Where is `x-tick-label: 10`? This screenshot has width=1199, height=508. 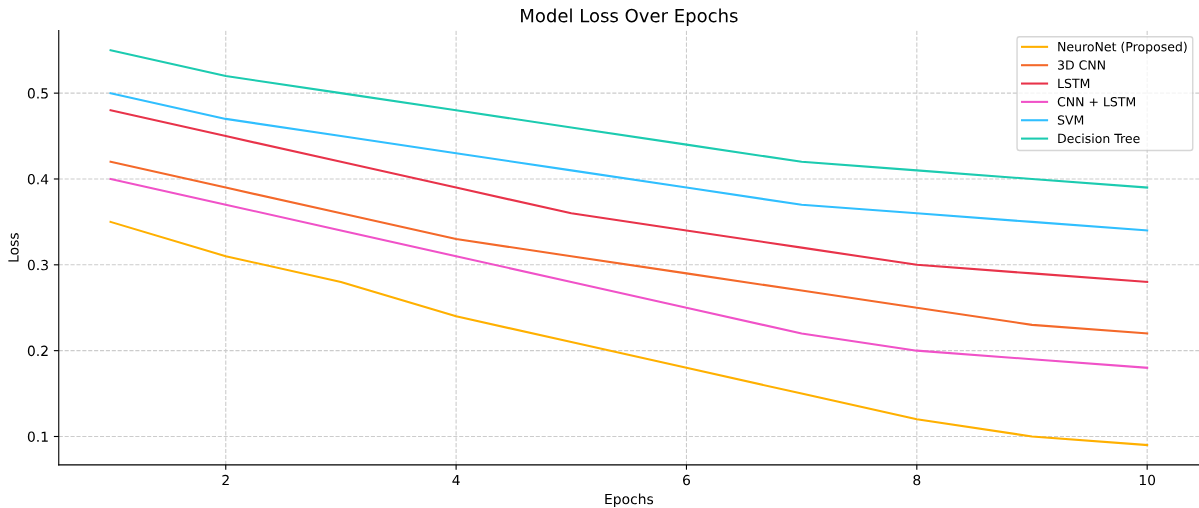 x-tick-label: 10 is located at coordinates (1147, 480).